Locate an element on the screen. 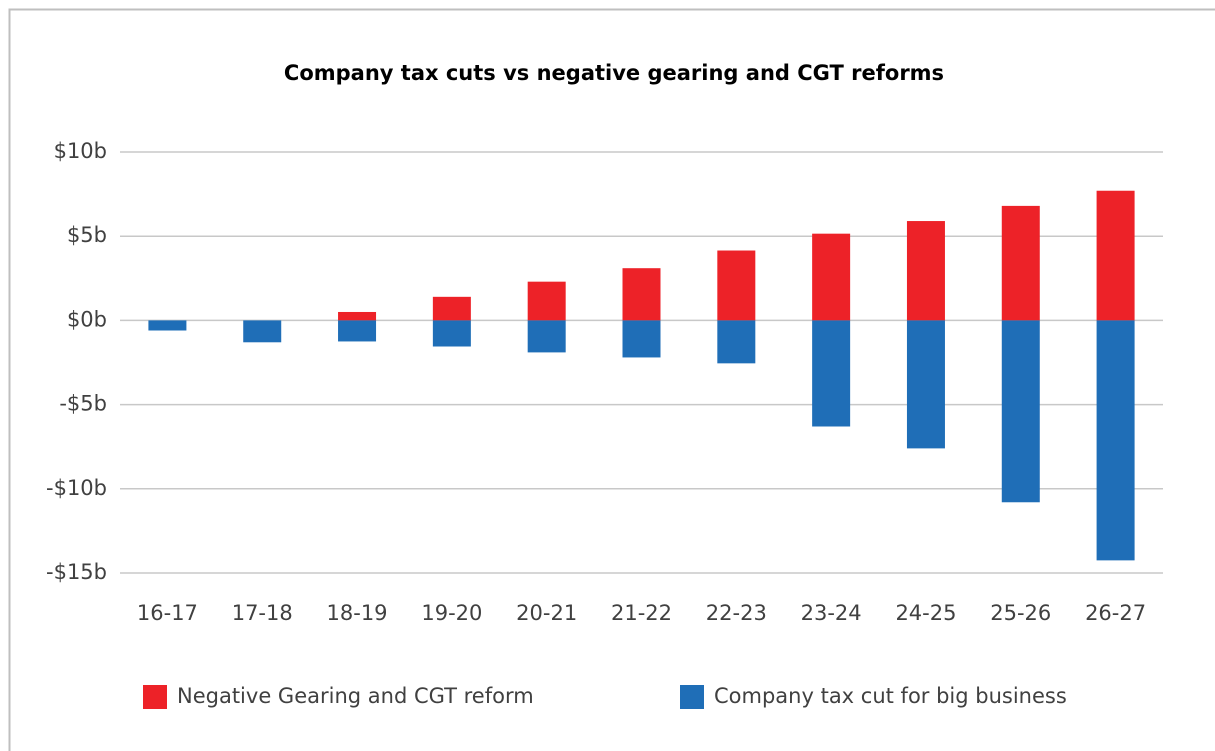 The width and height of the screenshot is (1215, 751). x-tick-label: 19-20 is located at coordinates (451, 613).